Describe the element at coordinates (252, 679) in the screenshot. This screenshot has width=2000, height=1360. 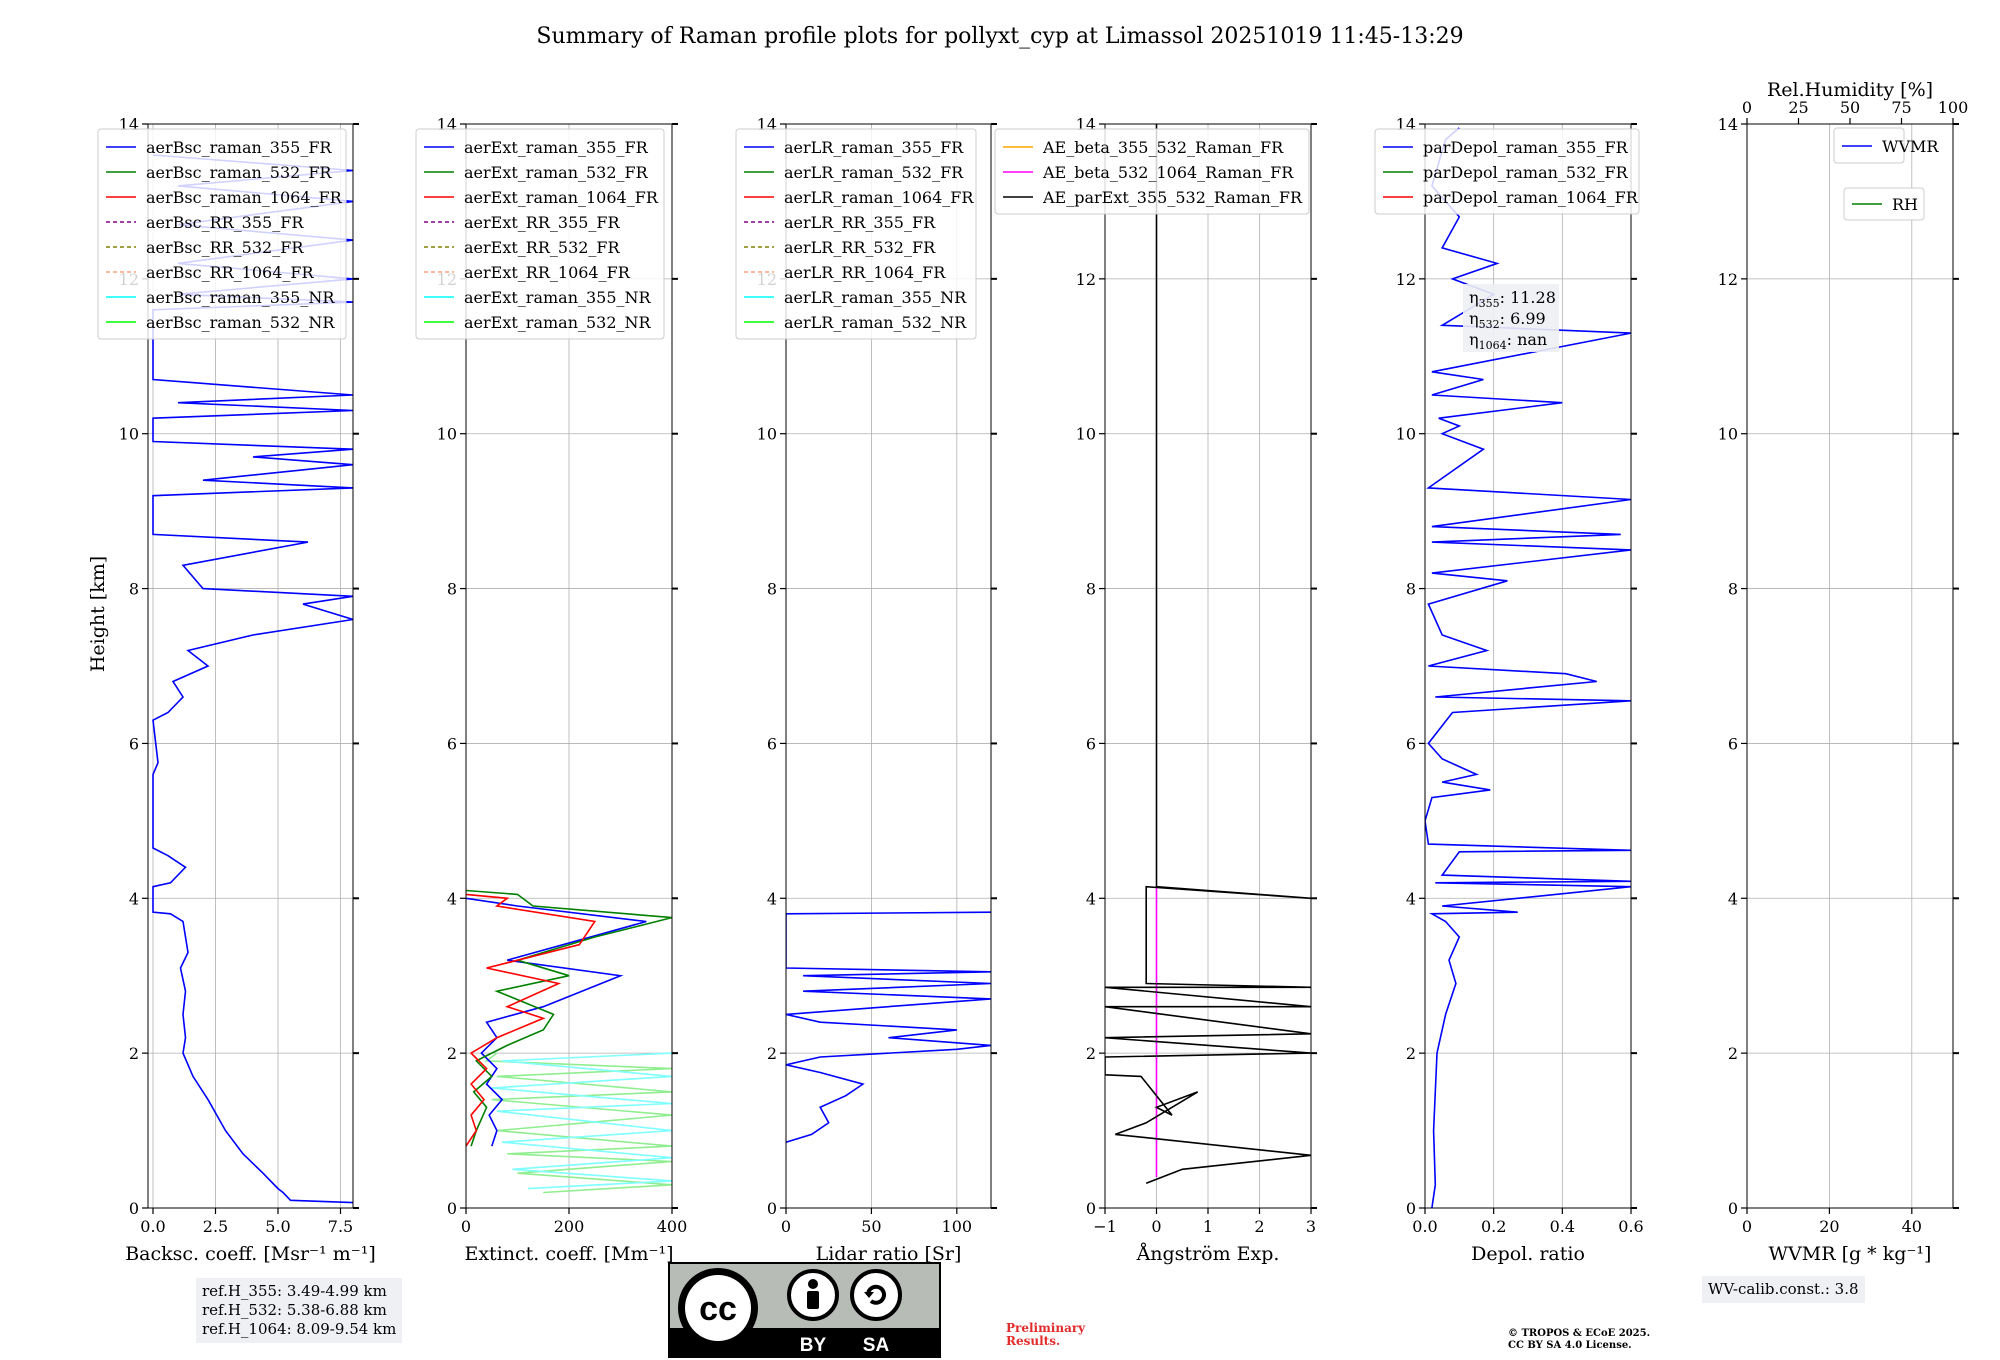
I see `series-line-aerBsc_raman_355_FR` at that location.